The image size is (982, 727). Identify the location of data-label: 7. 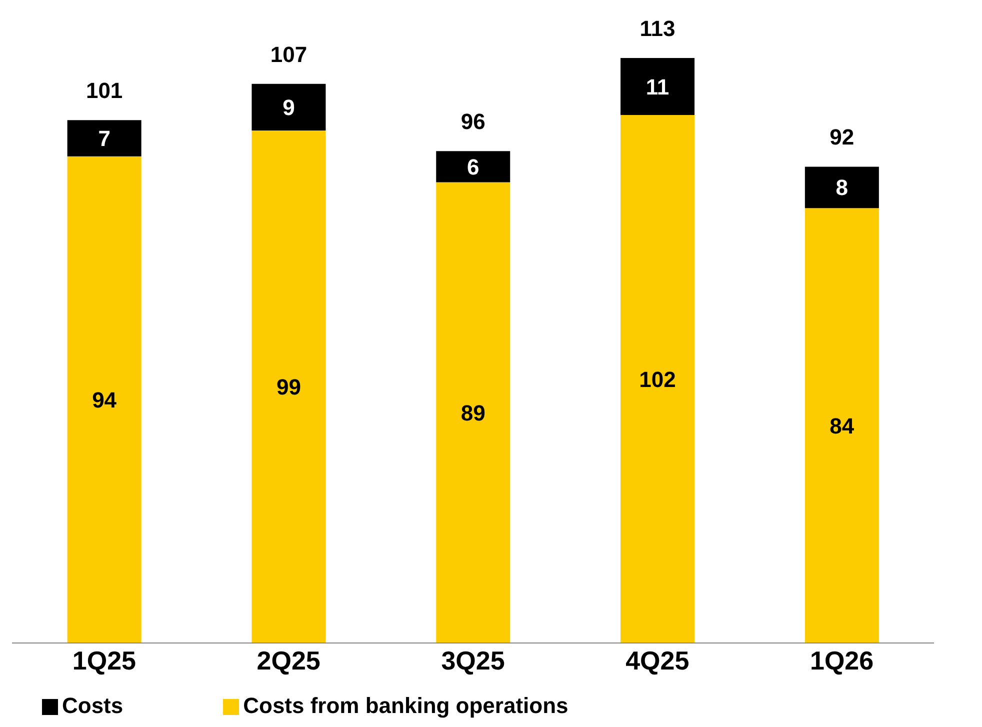
(104, 139).